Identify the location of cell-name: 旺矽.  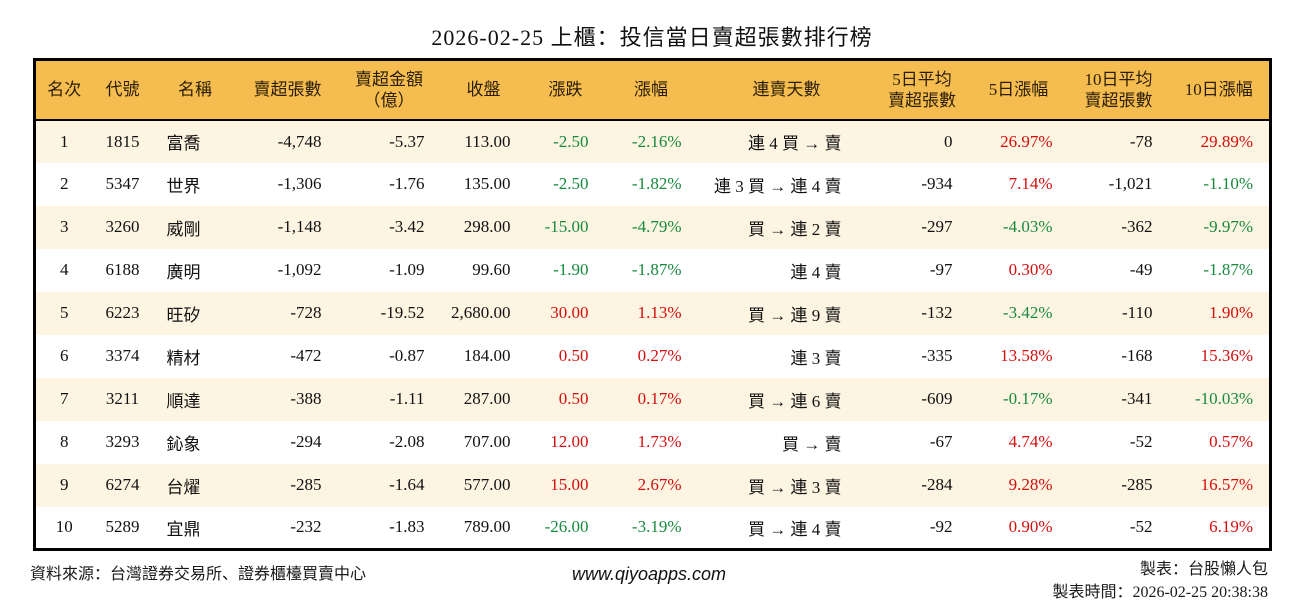
(195, 313).